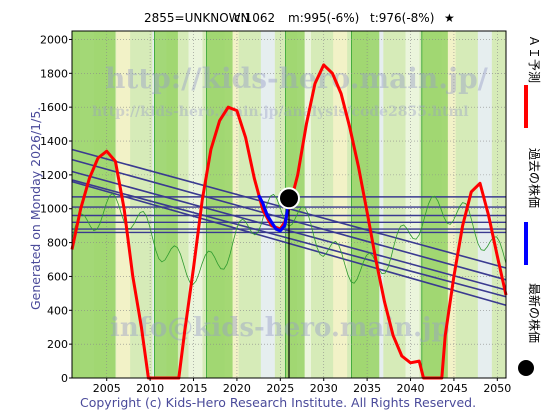 The image size is (560, 420). What do you see at coordinates (411, 388) in the screenshot?
I see `xtick-label: 2040` at bounding box center [411, 388].